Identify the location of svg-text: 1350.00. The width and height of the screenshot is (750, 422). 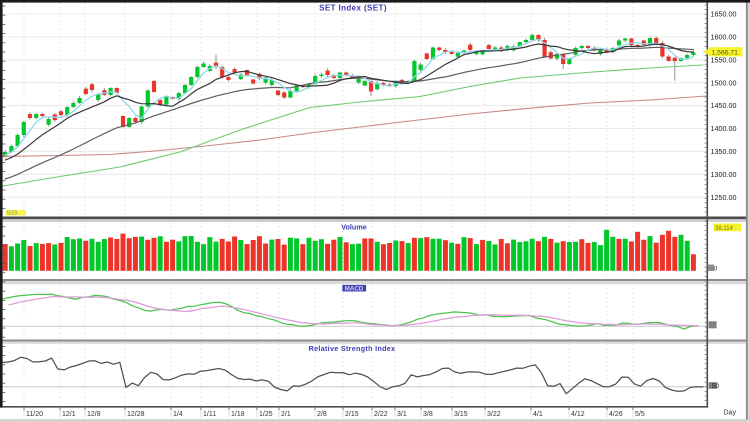
(724, 151).